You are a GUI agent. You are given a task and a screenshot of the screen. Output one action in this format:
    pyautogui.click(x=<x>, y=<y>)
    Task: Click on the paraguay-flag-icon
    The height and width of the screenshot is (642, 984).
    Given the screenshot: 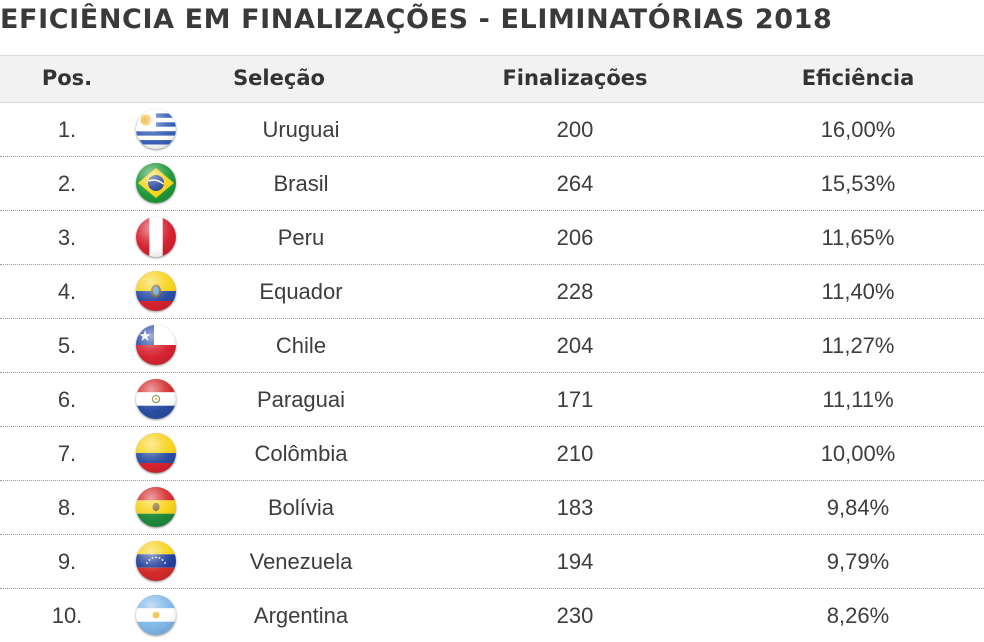 What is the action you would take?
    pyautogui.click(x=156, y=399)
    